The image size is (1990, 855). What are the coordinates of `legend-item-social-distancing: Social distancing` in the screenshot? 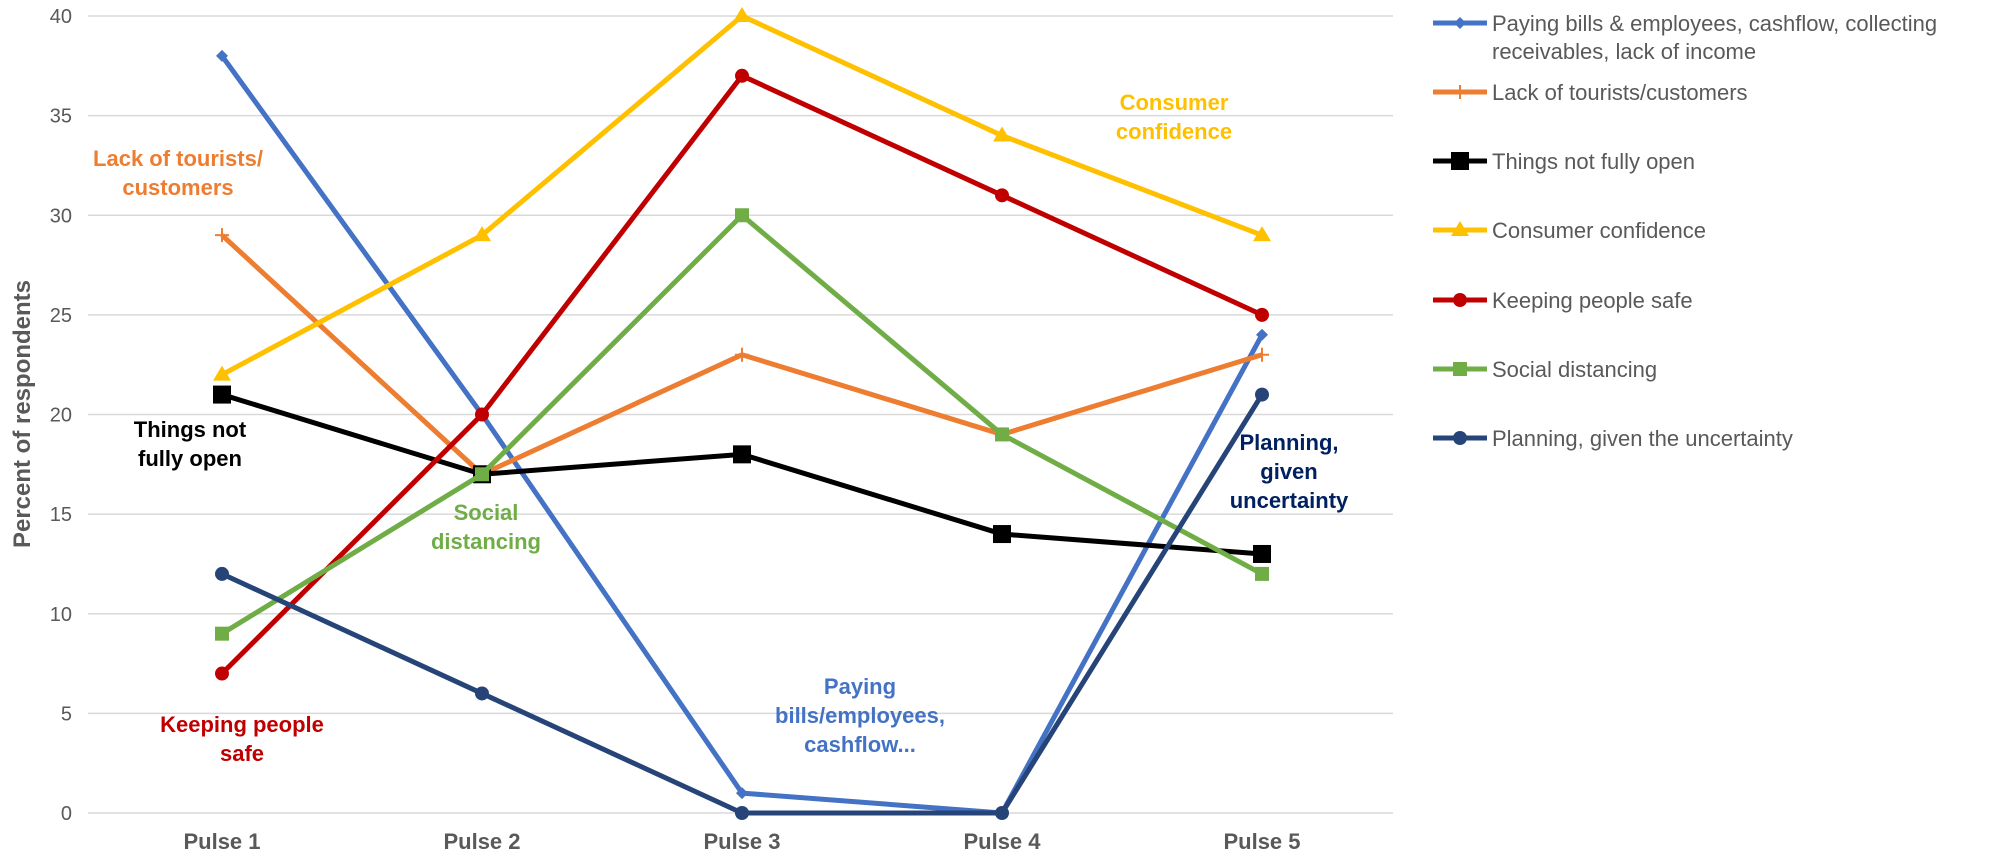 It's located at (1545, 369).